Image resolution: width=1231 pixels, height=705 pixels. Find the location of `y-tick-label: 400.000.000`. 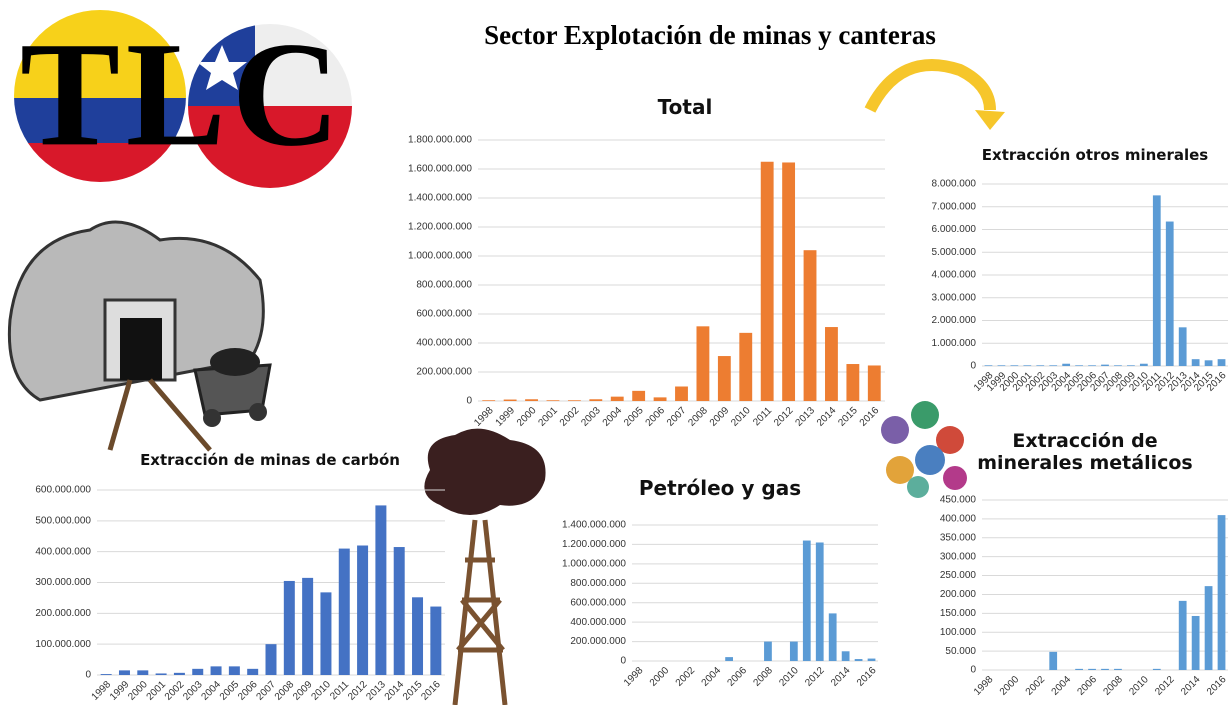

y-tick-label: 400.000.000 is located at coordinates (444, 343).